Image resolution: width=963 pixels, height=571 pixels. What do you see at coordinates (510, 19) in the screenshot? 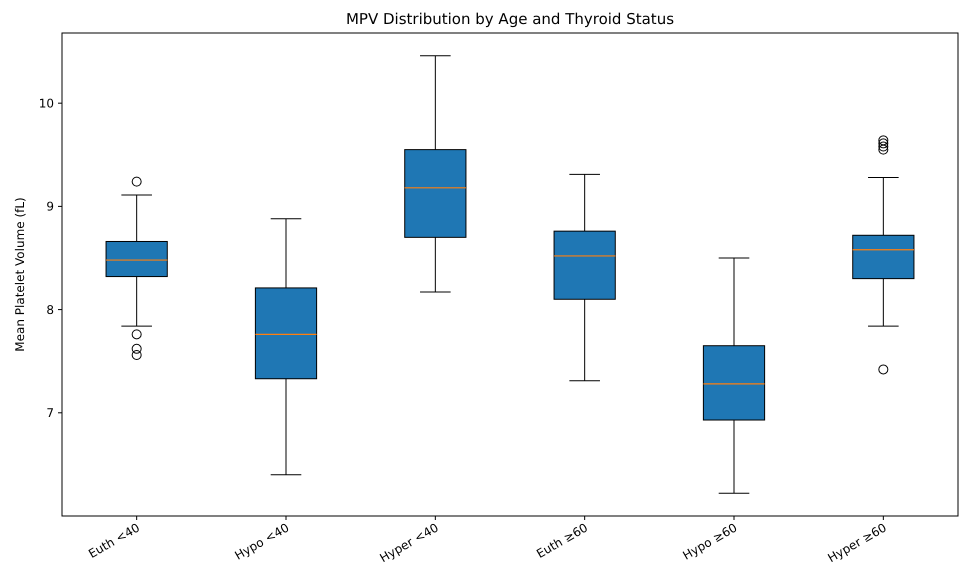
I see `chart-title: MPV Distribution by Age and Thyroid Status` at bounding box center [510, 19].